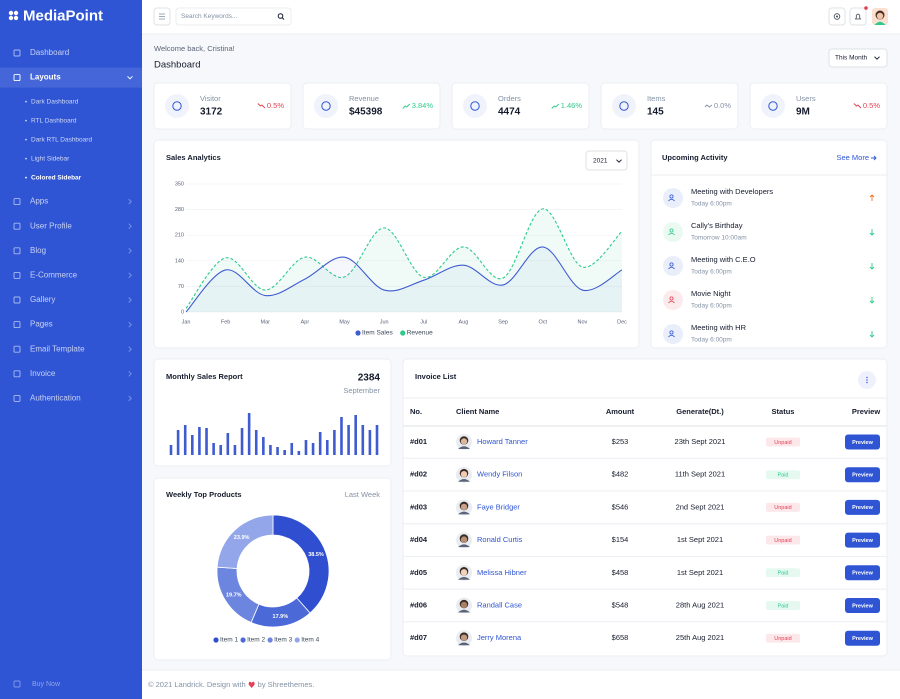 This screenshot has height=699, width=900. What do you see at coordinates (723, 259) in the screenshot?
I see `activity-title: Meeting with C.E.O` at bounding box center [723, 259].